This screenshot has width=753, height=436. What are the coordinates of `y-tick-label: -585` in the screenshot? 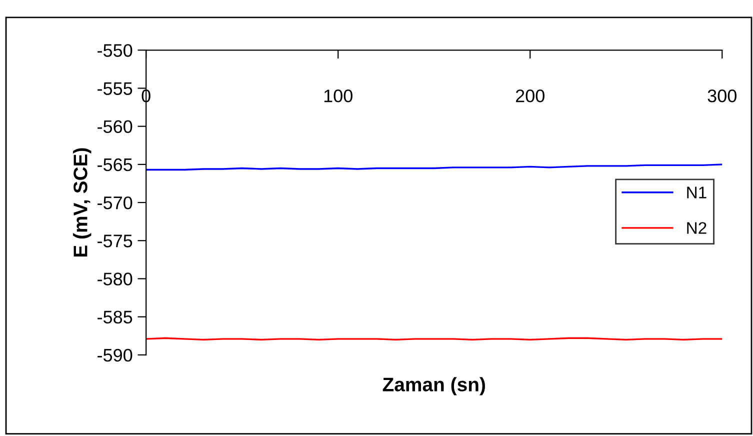 It's located at (115, 317).